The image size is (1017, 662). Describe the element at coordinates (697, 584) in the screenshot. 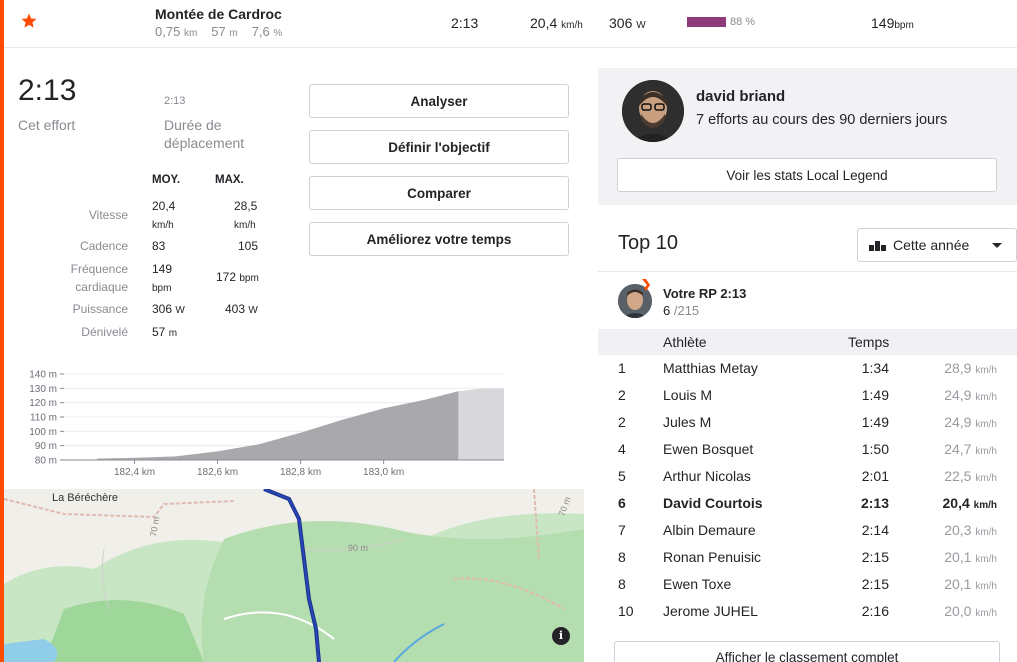

I see `row-athlete: Ewen Toxe` at that location.